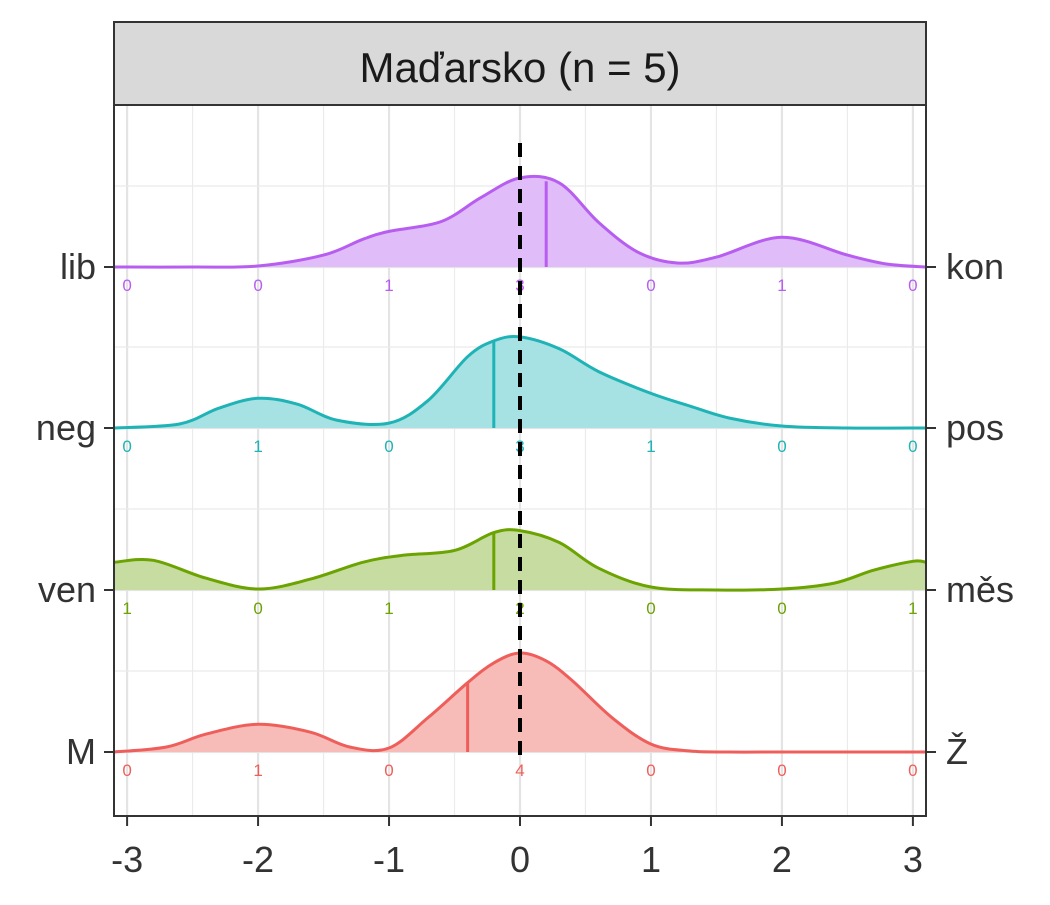  What do you see at coordinates (980, 589) in the screenshot?
I see `y-label-right: měs` at bounding box center [980, 589].